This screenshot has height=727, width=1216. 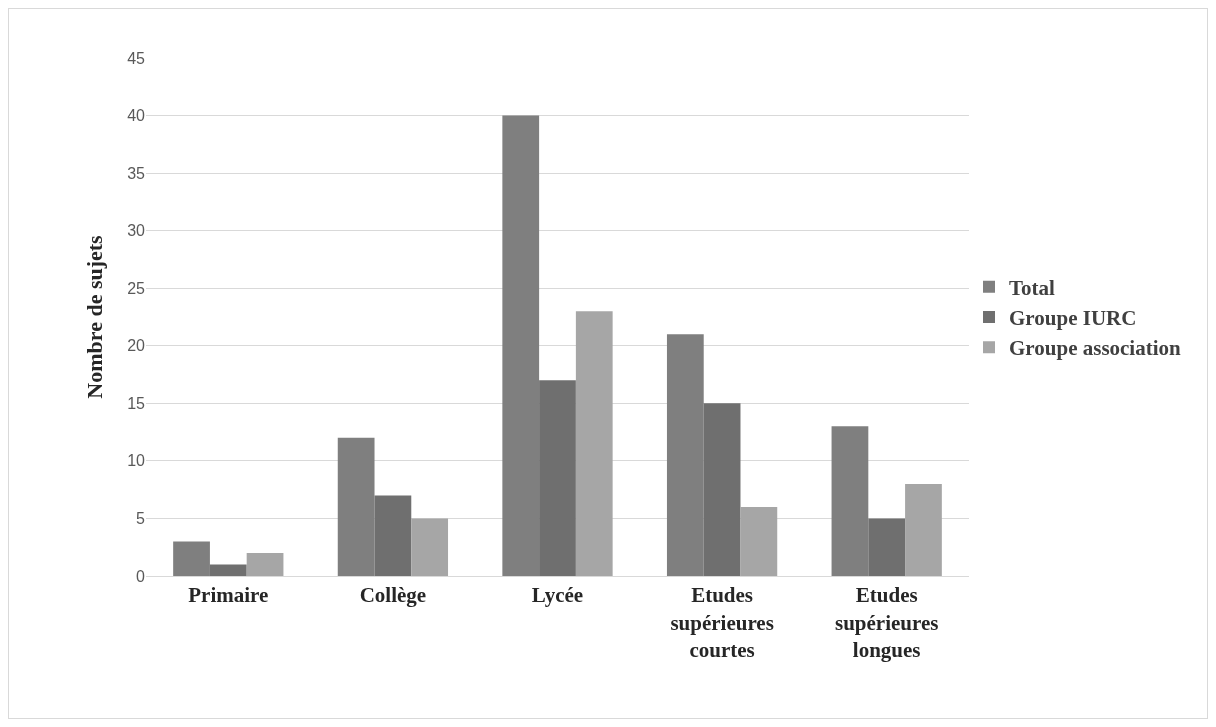 I want to click on y-tick-label: 0, so click(x=141, y=576).